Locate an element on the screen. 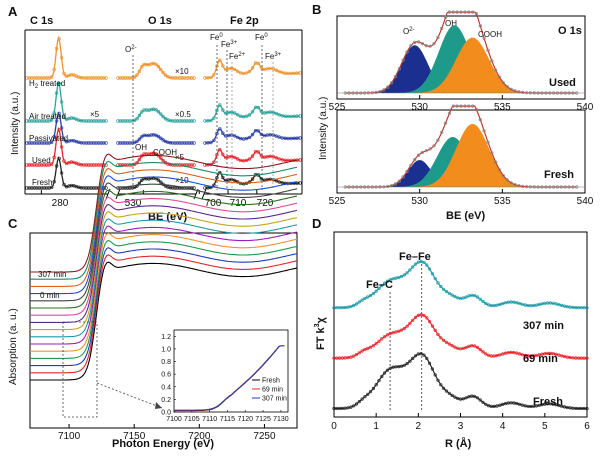 The image size is (600, 457). c-legend-label-0: Fresh is located at coordinates (271, 381).